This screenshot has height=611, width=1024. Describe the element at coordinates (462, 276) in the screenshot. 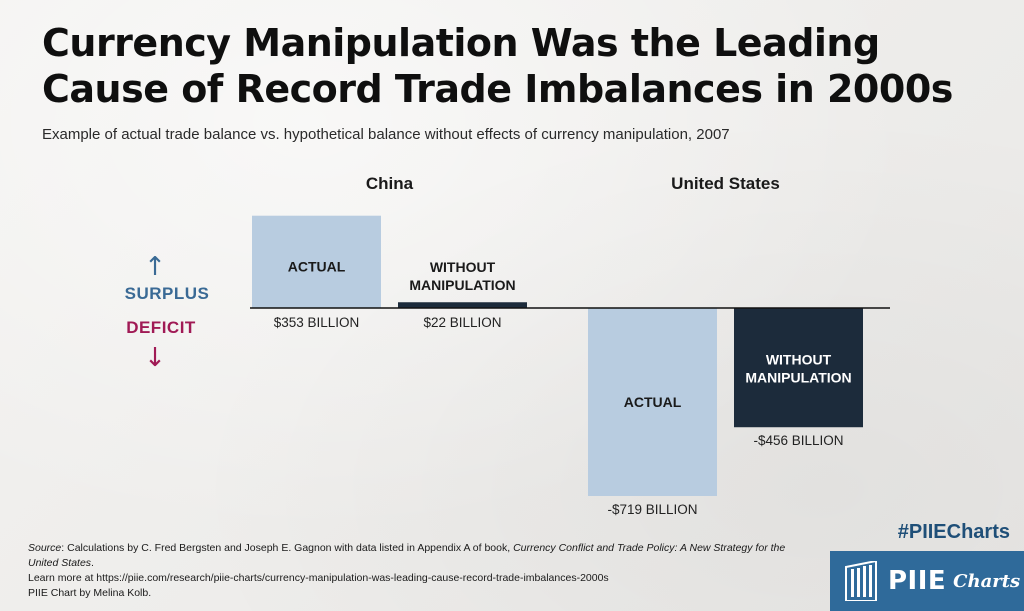

I see `bar-label-china-without-manipulation: WITHOUT MANIPULATION` at that location.